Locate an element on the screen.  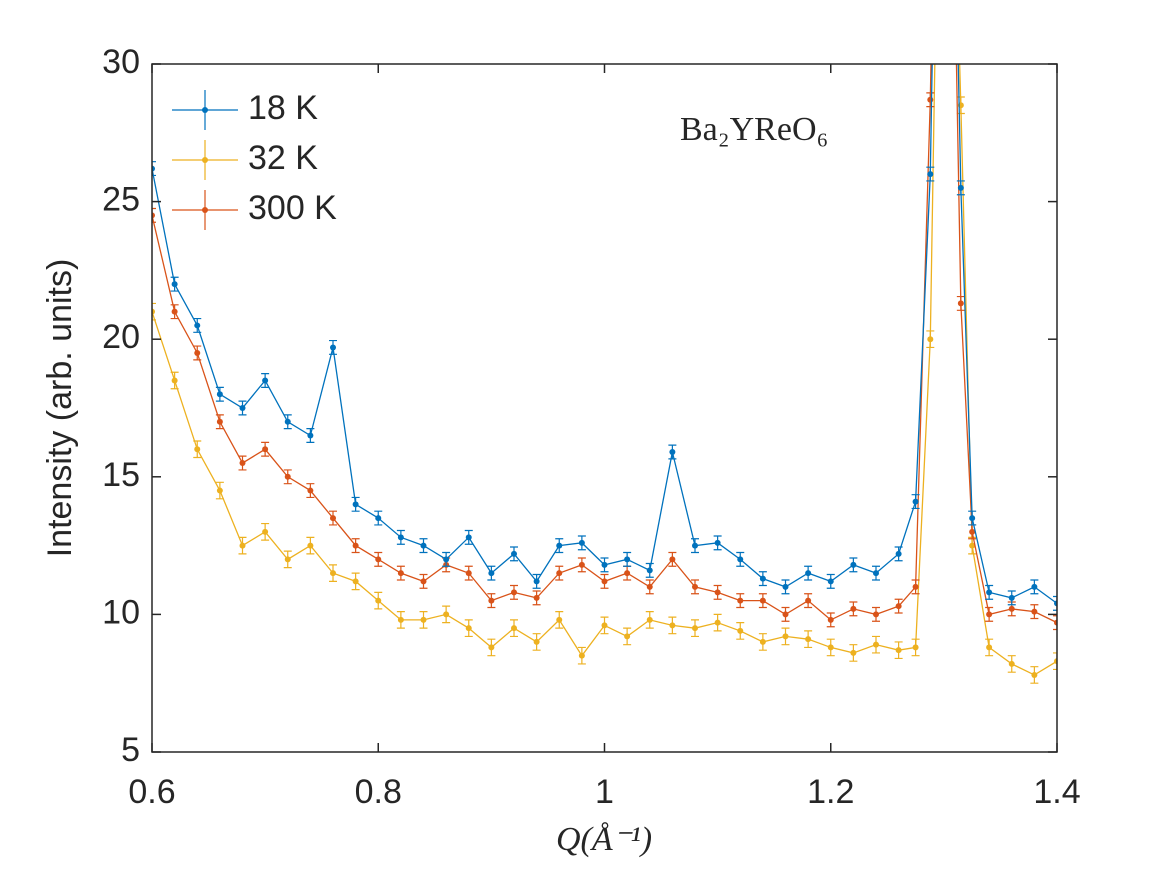
legend-marker is located at coordinates (205, 160).